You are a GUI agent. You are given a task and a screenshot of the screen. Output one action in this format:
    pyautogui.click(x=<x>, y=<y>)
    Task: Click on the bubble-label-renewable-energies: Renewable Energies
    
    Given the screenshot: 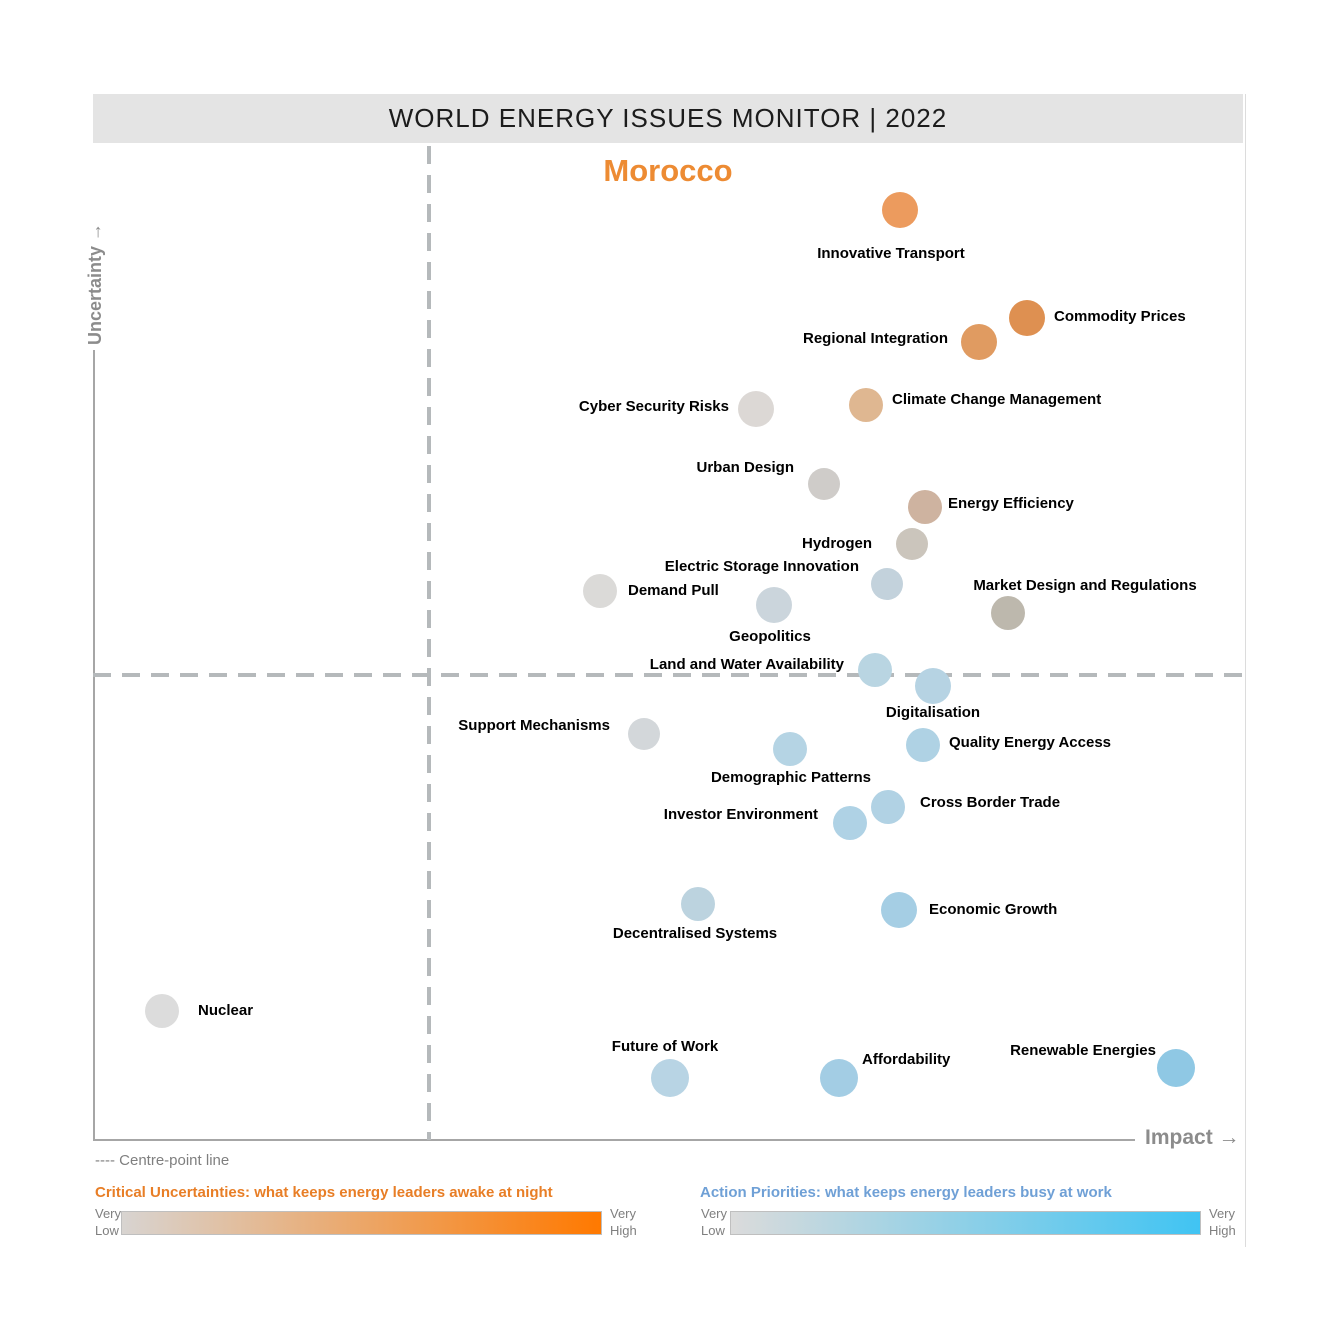 What is the action you would take?
    pyautogui.click(x=1083, y=1050)
    